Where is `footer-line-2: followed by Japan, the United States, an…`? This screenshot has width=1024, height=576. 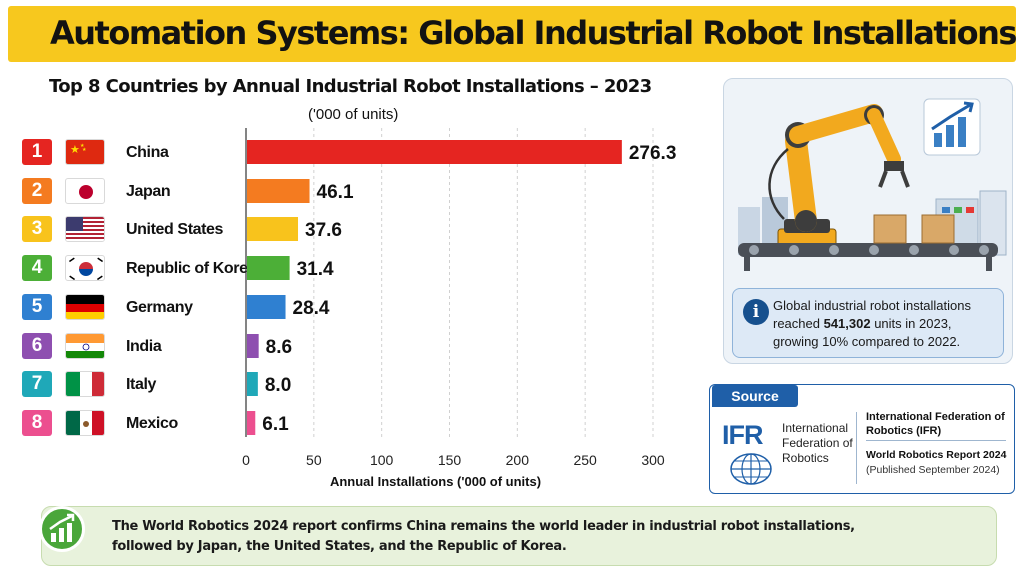
footer-line-2: followed by Japan, the United States, an… is located at coordinates (339, 546).